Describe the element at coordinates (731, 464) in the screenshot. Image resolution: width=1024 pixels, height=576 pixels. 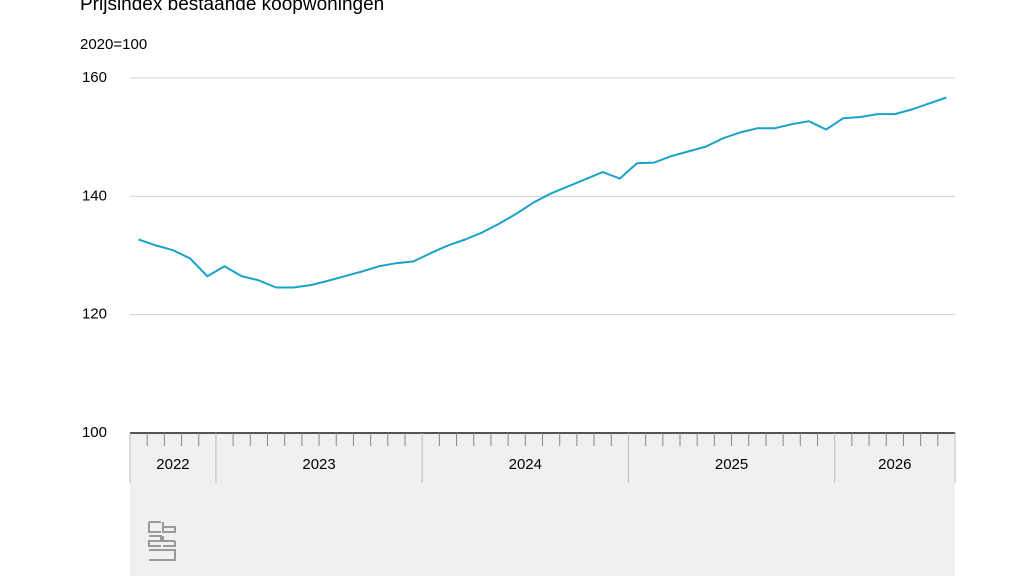
I see `x-tick-label: 2025` at that location.